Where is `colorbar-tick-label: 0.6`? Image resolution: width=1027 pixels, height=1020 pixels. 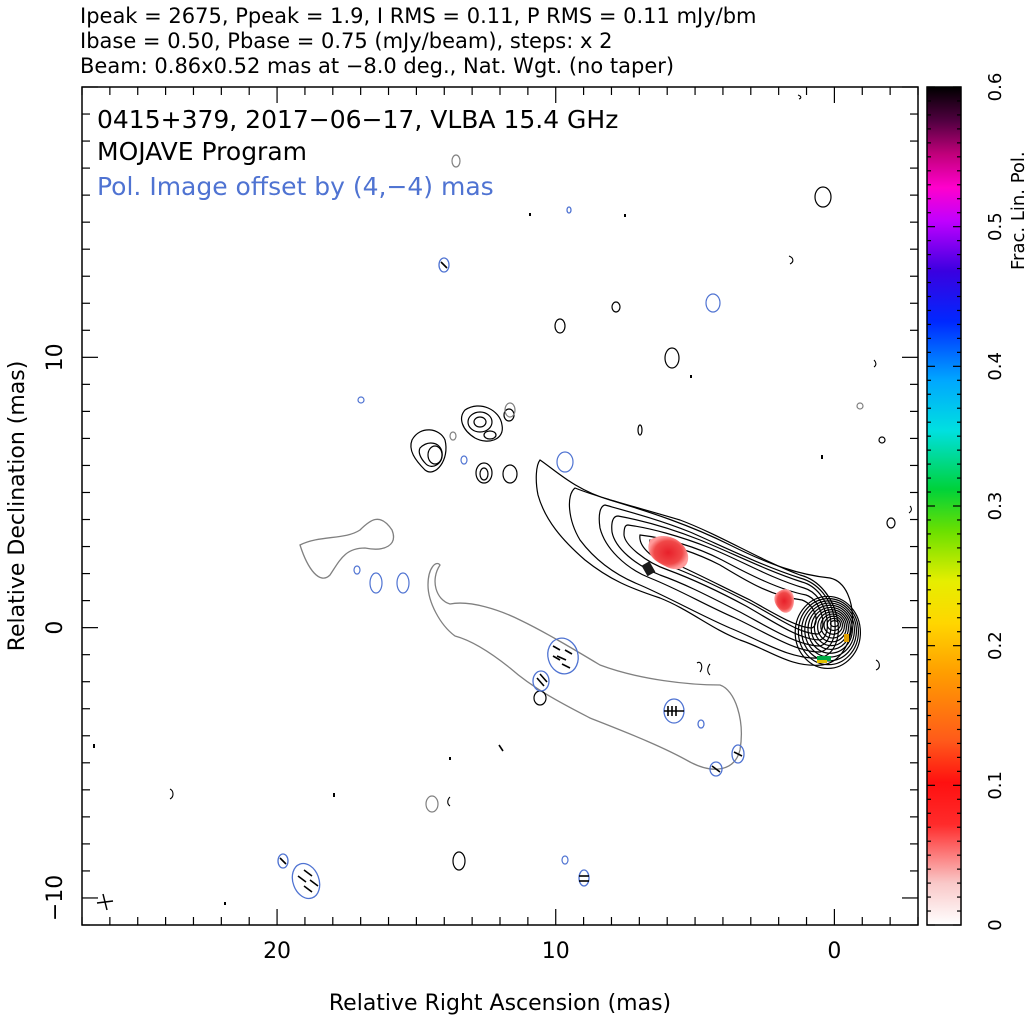 colorbar-tick-label: 0.6 is located at coordinates (995, 87).